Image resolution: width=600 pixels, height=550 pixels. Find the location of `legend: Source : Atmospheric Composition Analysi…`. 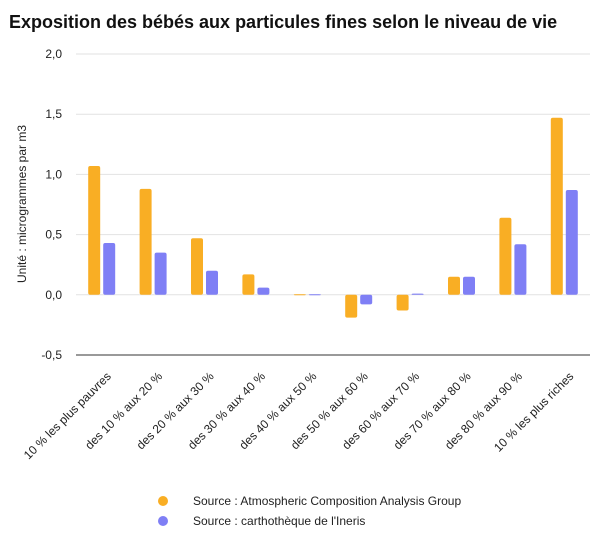

legend: Source : Atmospheric Composition Analysi… is located at coordinates (309, 511).